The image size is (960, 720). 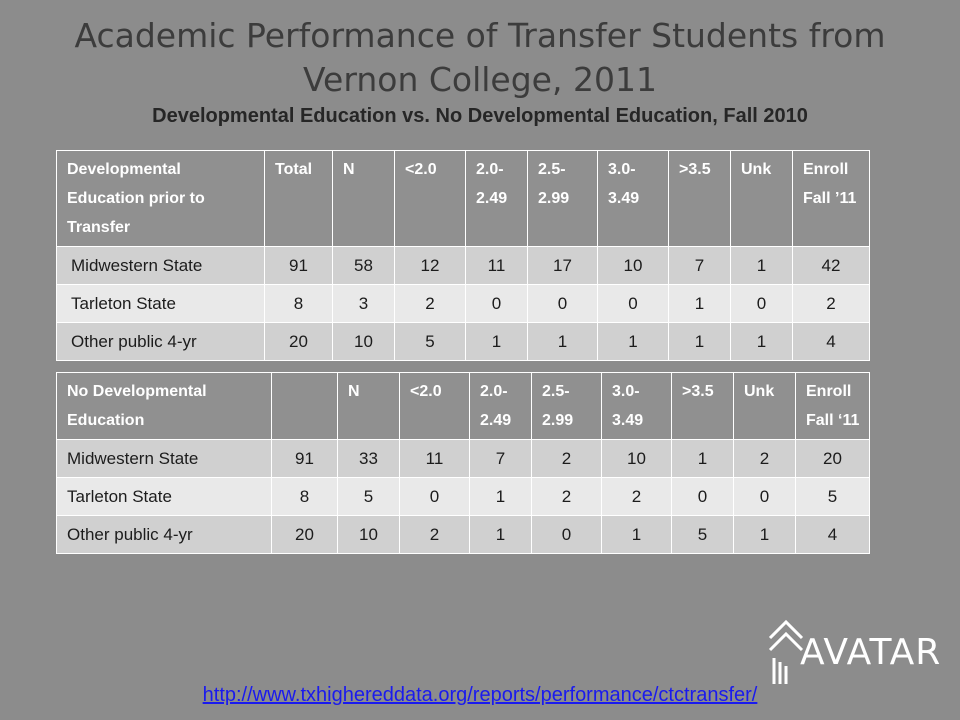 What do you see at coordinates (562, 265) in the screenshot?
I see `table-cell: 17` at bounding box center [562, 265].